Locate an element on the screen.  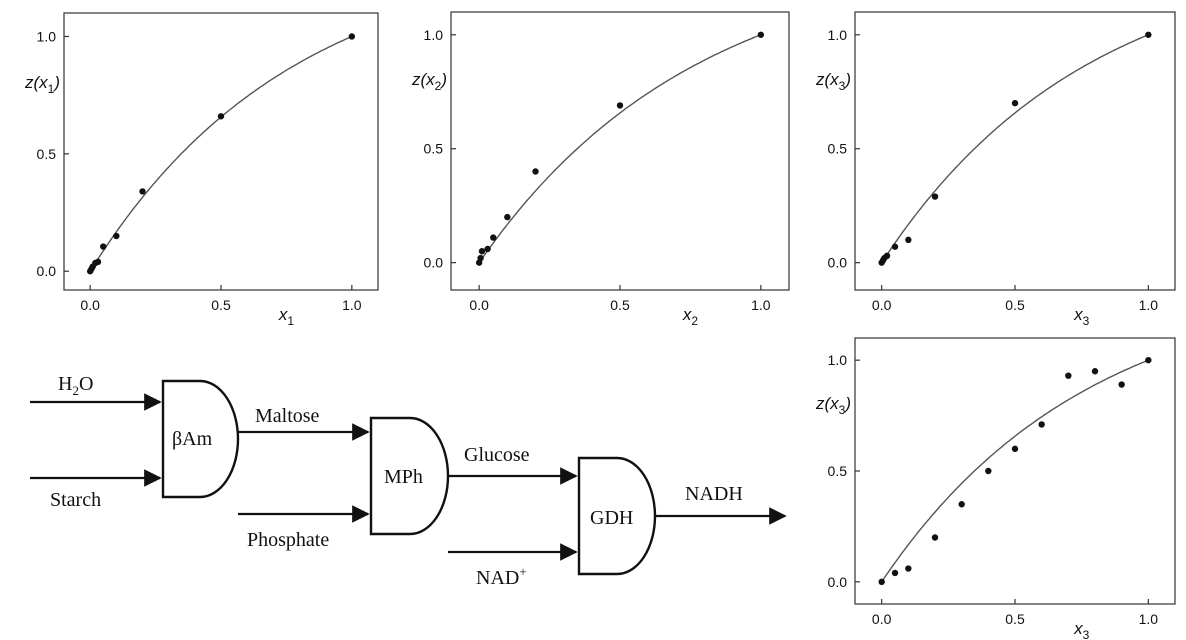
y-axis-sub: 1 is located at coordinates (51, 89).